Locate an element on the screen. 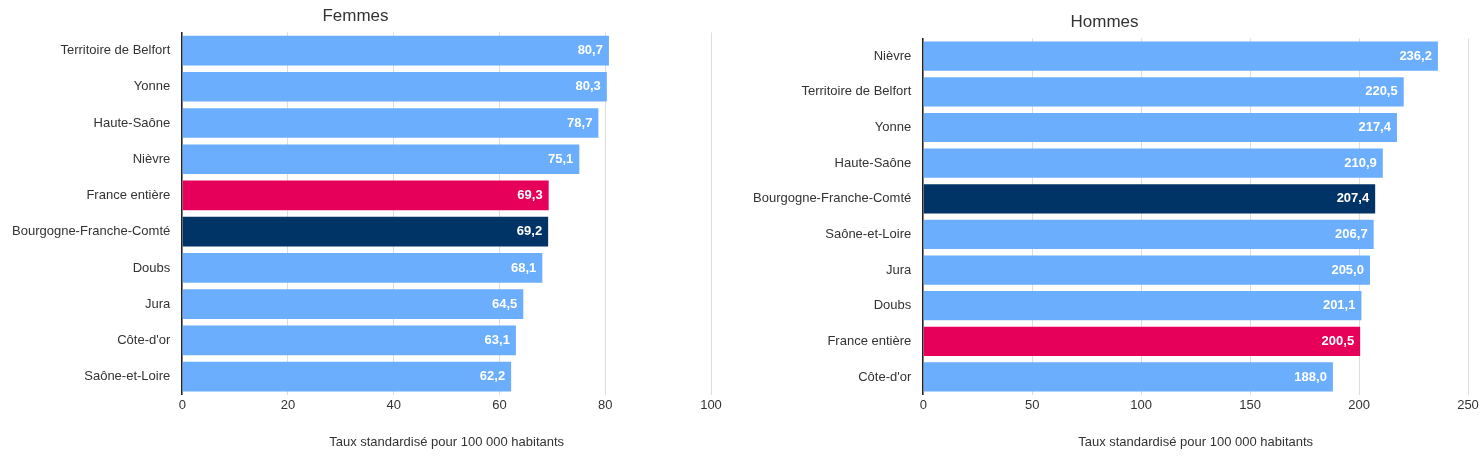  data-label: 69,2 is located at coordinates (529, 231).